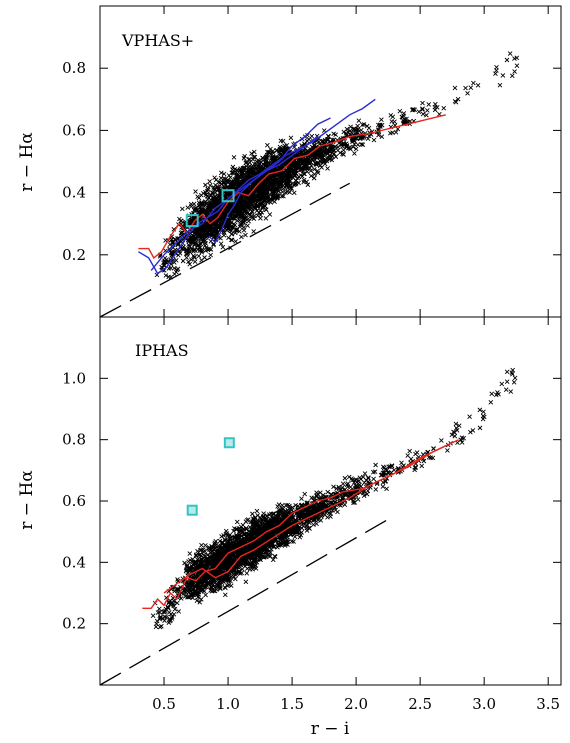 This screenshot has height=743, width=570. I want to click on vphas-y-tick-label: 0.6, so click(74, 130).